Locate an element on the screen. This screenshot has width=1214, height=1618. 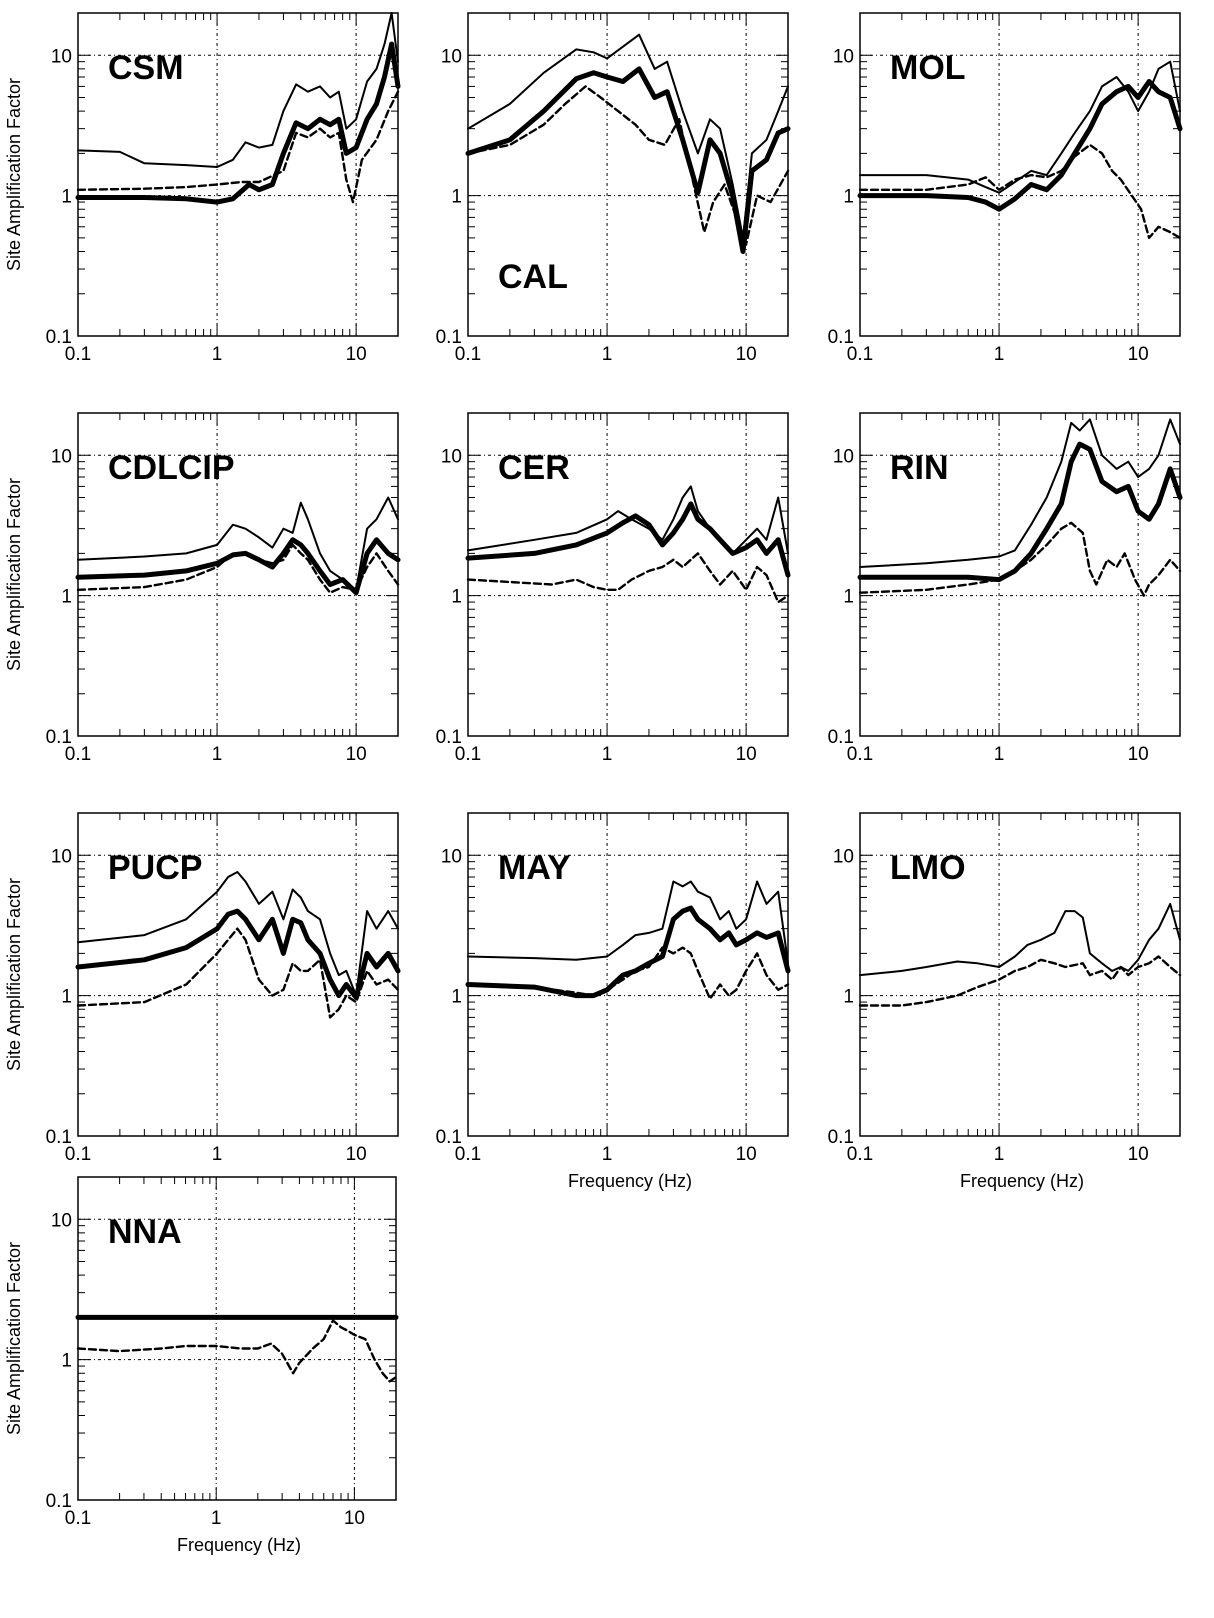
chart-panel-mol: 0.1 1 10 0.1 1 10 MOL is located at coordinates (1005, 188).